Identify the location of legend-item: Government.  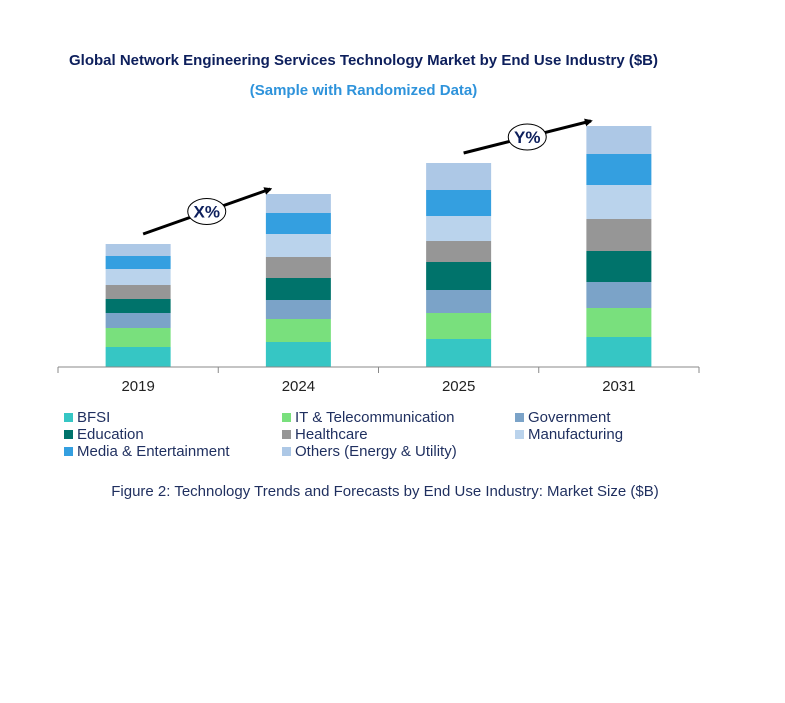
(563, 417).